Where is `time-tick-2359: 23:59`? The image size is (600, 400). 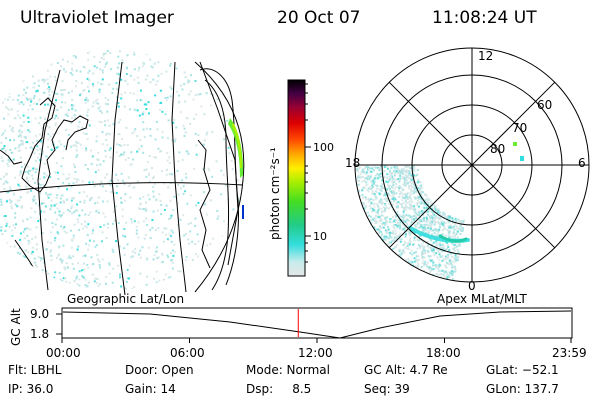 time-tick-2359: 23:59 is located at coordinates (569, 353).